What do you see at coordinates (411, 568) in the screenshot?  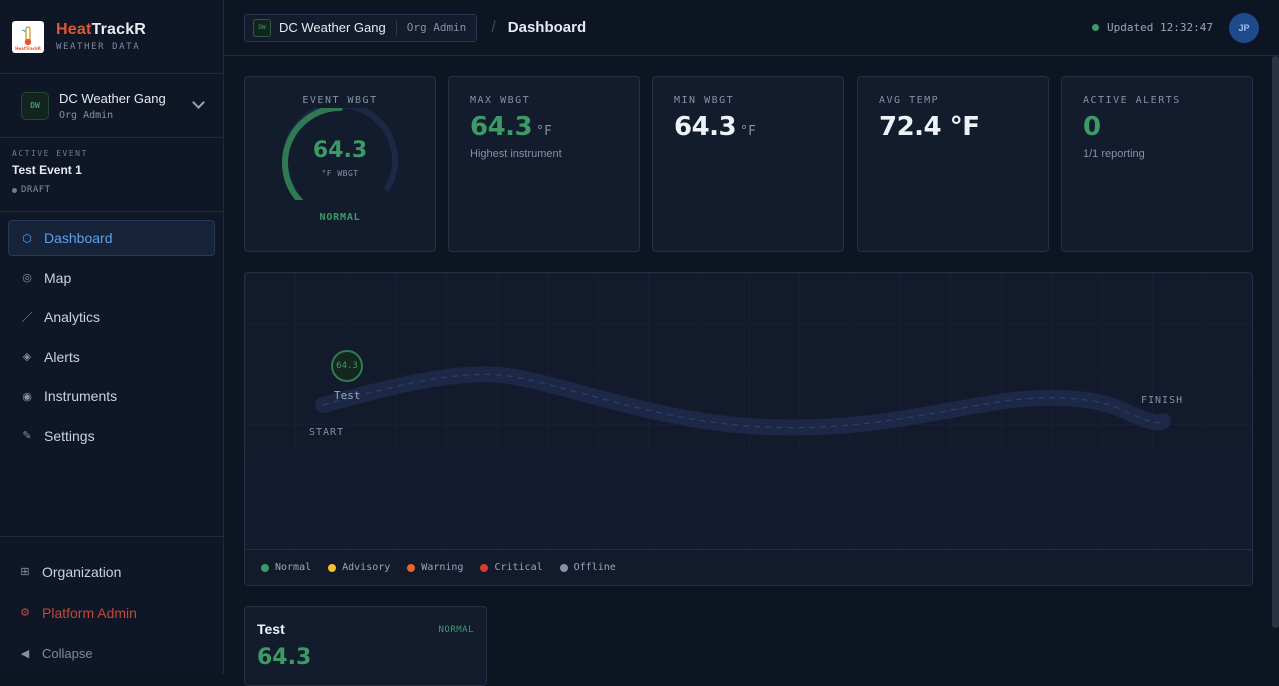 I see `warning-dot-icon` at bounding box center [411, 568].